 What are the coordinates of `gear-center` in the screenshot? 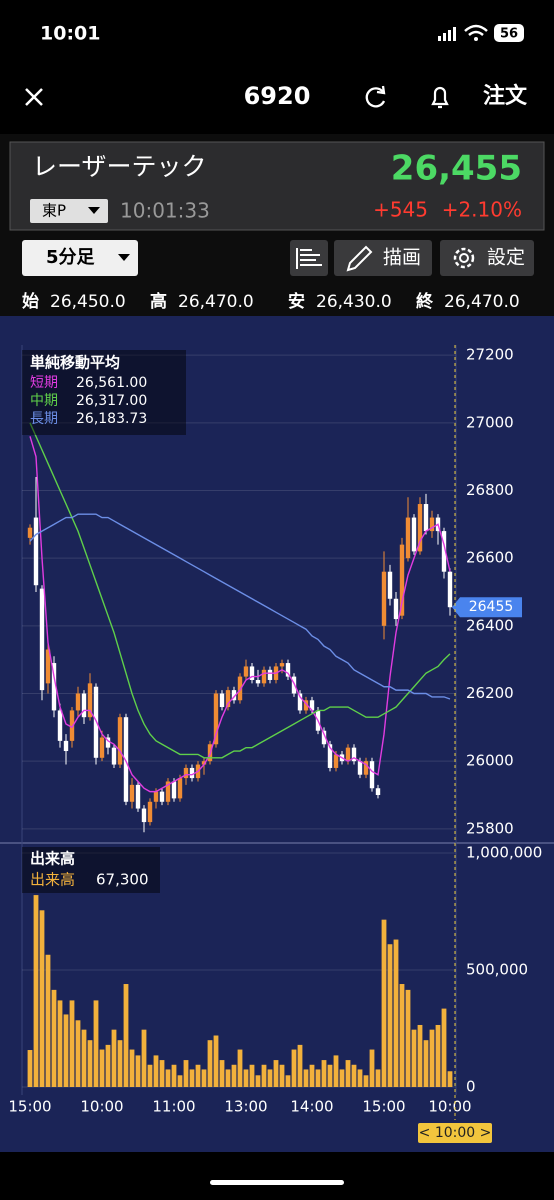 It's located at (464, 258).